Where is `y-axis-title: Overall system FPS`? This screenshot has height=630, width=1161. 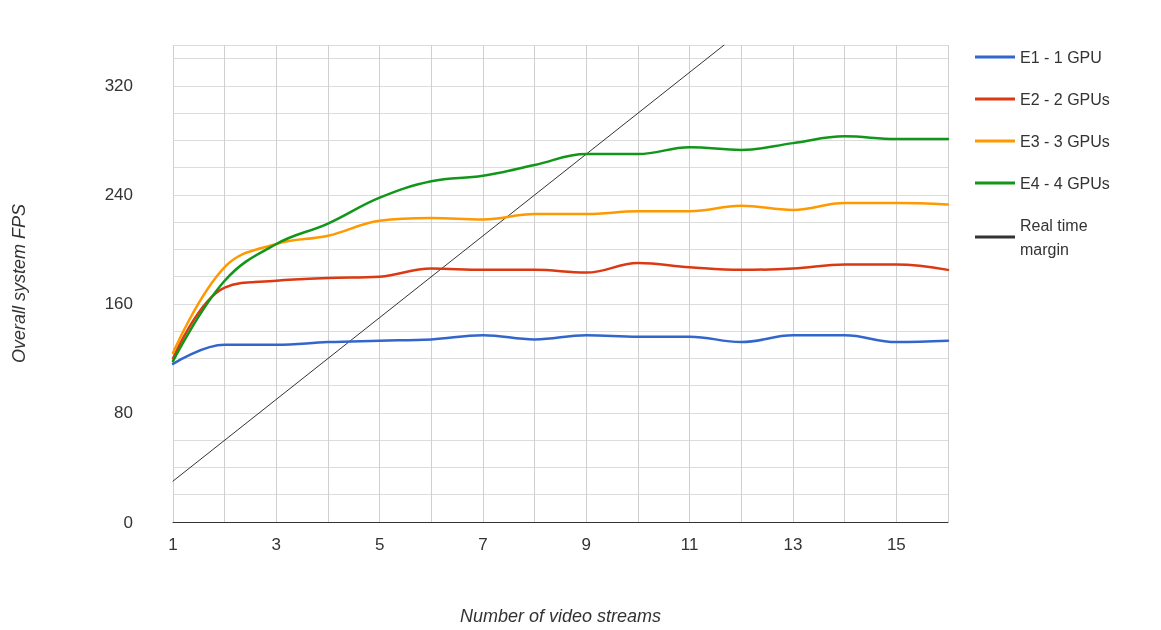
y-axis-title: Overall system FPS is located at coordinates (19, 283).